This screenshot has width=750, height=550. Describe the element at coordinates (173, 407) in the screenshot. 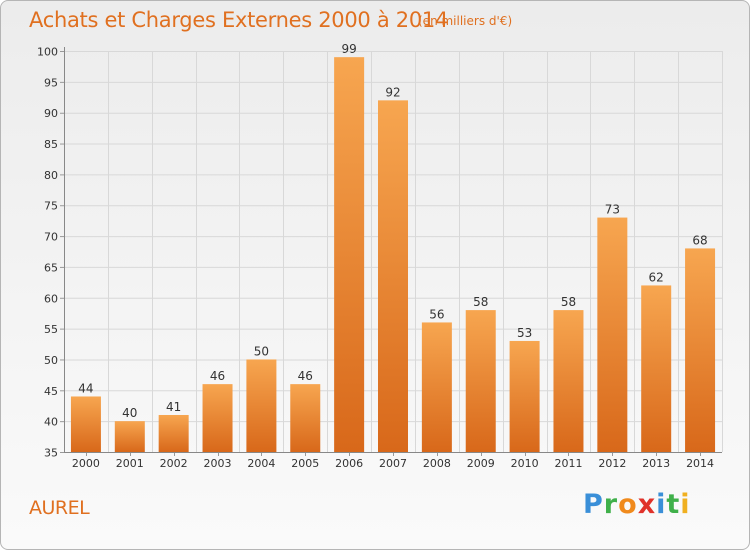

I see `bar-value-label: 41` at that location.